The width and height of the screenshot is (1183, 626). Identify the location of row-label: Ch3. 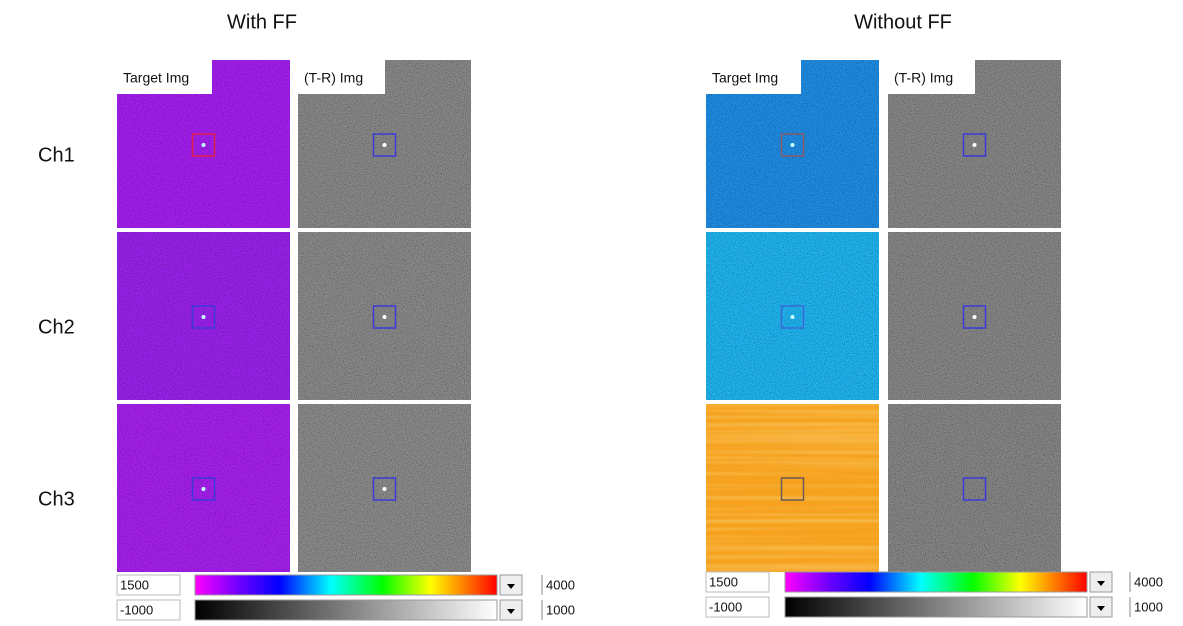
(56, 499).